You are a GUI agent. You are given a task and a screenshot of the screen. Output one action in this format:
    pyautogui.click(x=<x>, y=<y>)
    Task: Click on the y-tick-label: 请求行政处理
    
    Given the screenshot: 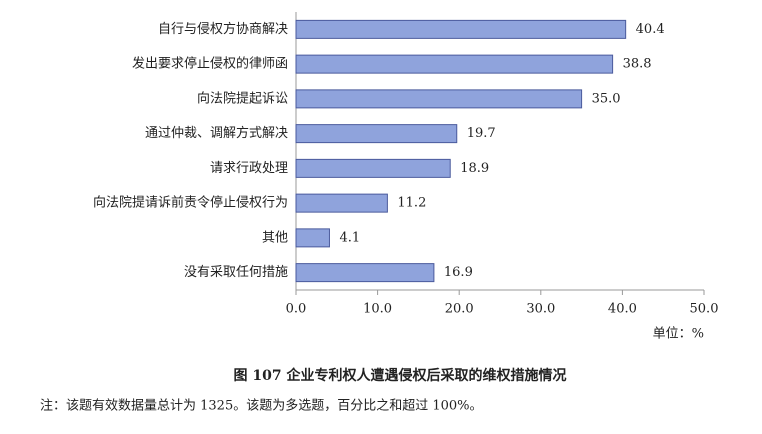 What is the action you would take?
    pyautogui.click(x=249, y=168)
    